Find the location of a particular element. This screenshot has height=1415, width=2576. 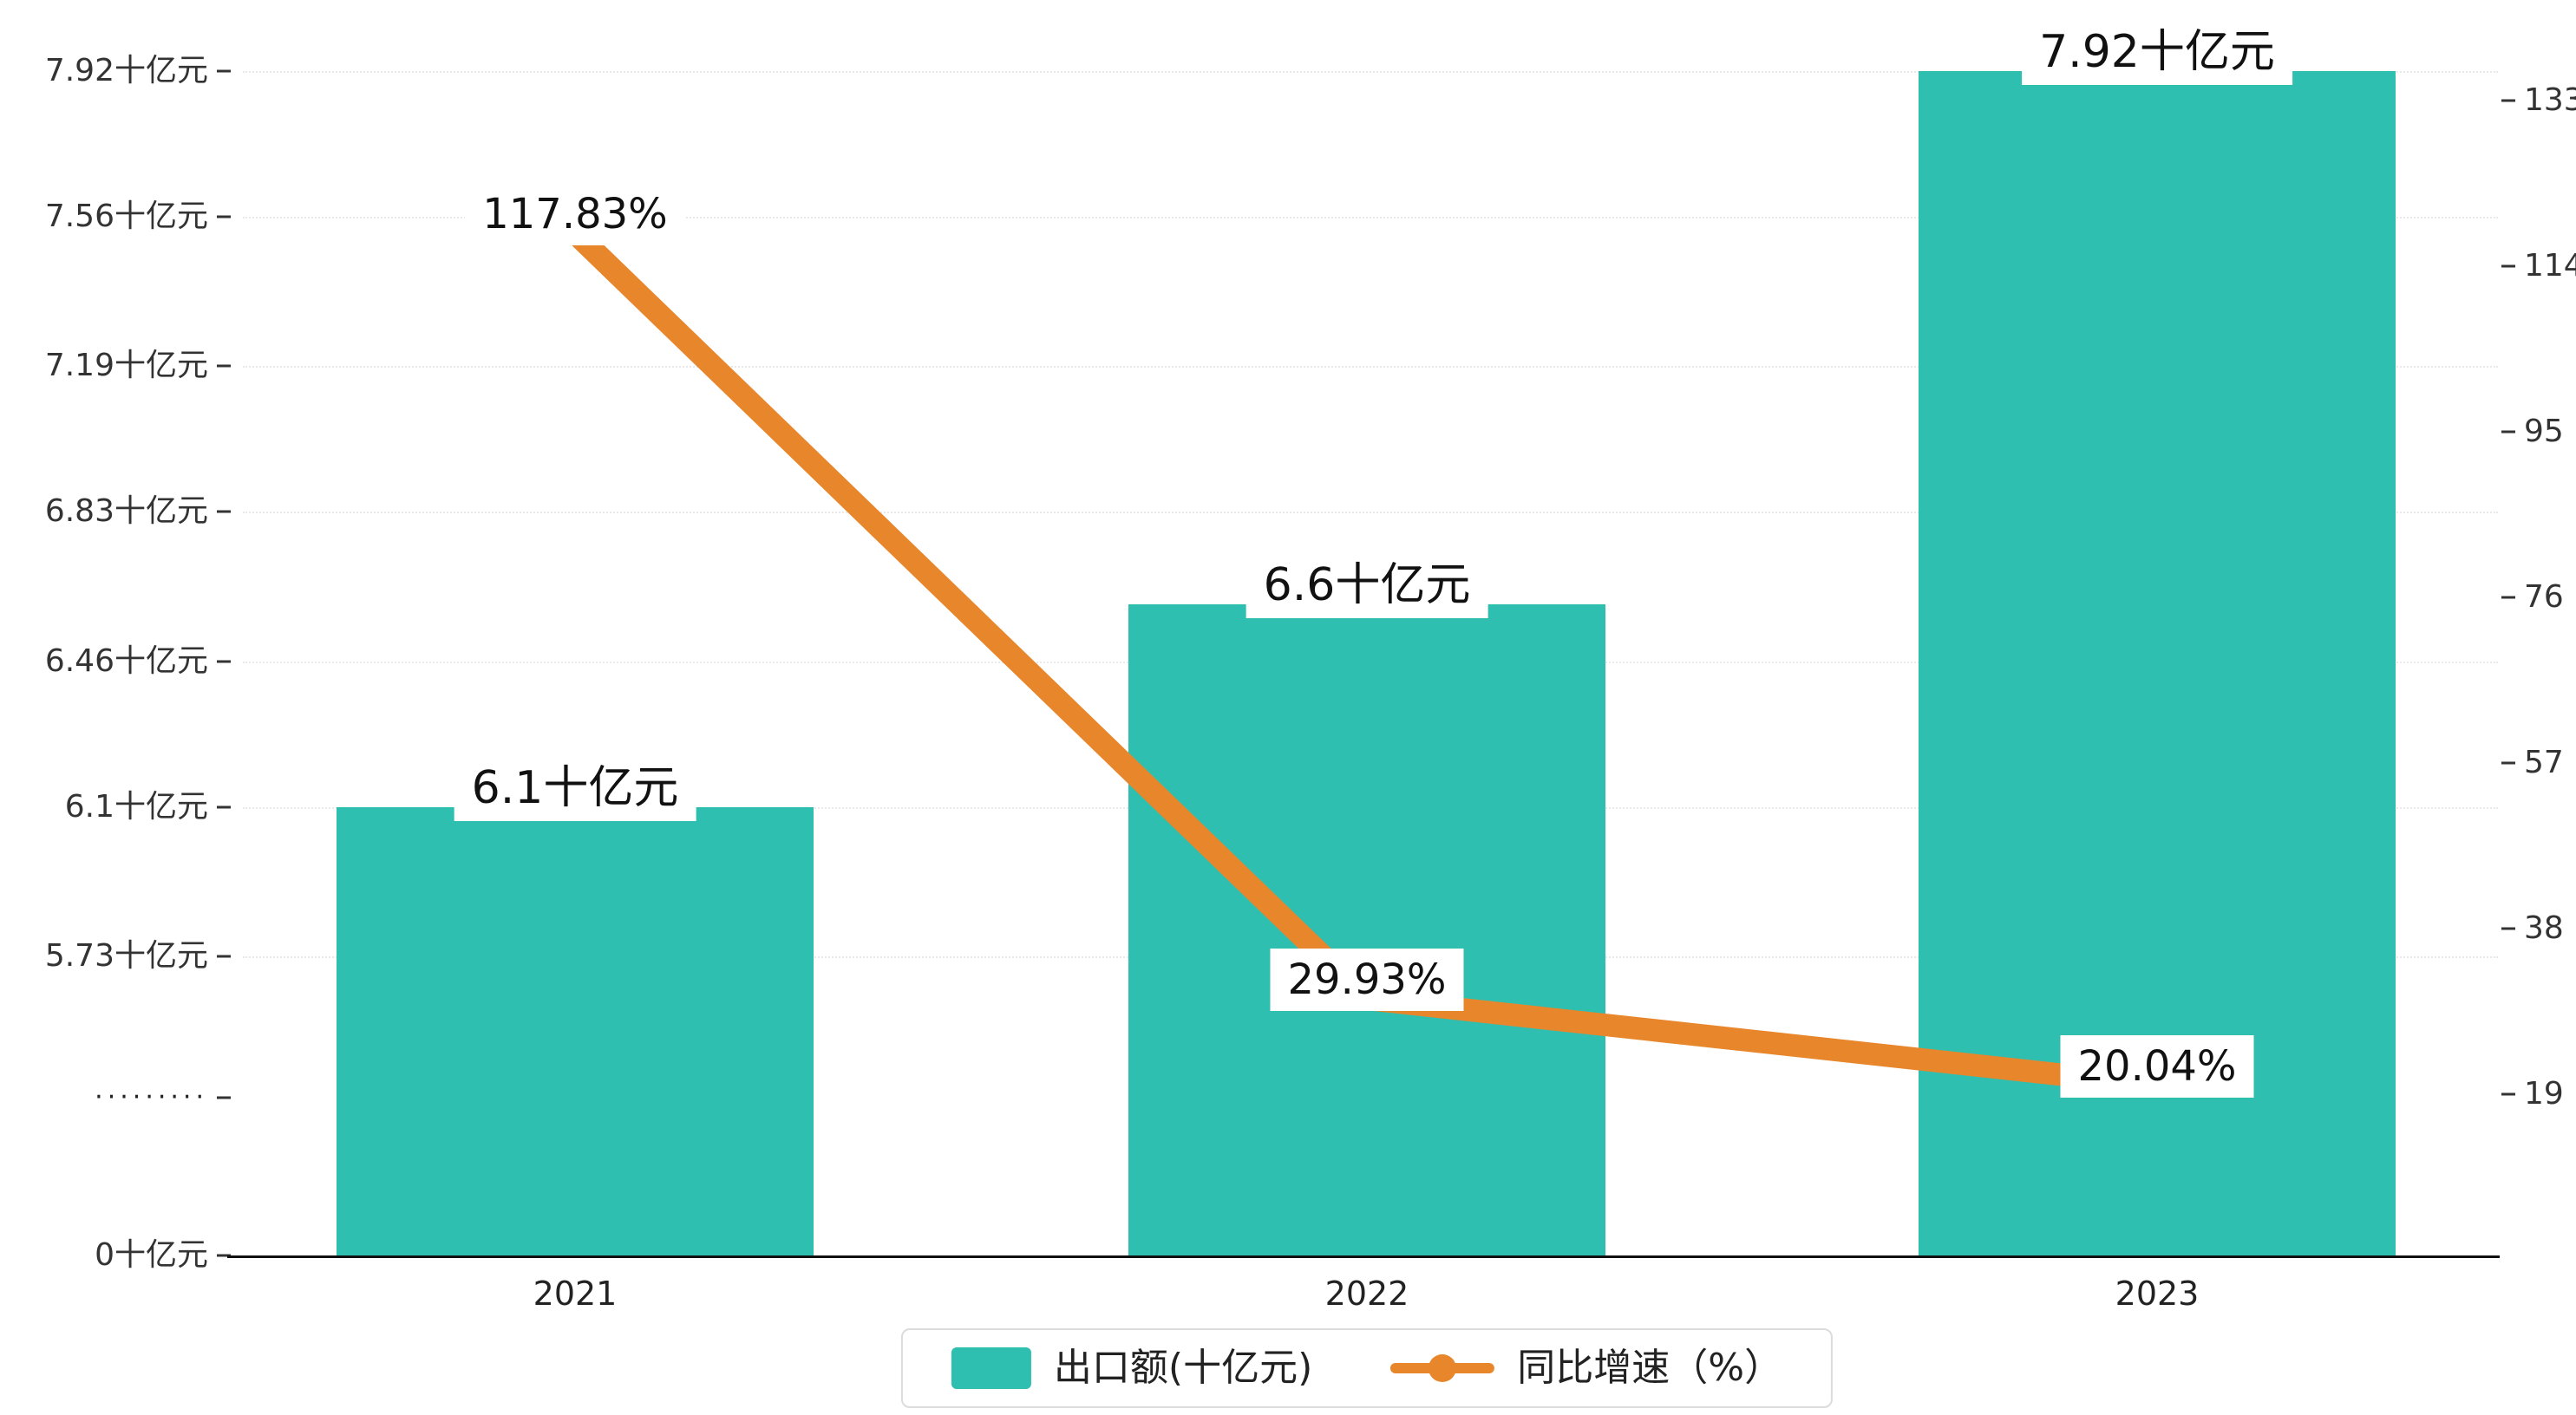

y-right-tick-label: 76 is located at coordinates (2544, 597).